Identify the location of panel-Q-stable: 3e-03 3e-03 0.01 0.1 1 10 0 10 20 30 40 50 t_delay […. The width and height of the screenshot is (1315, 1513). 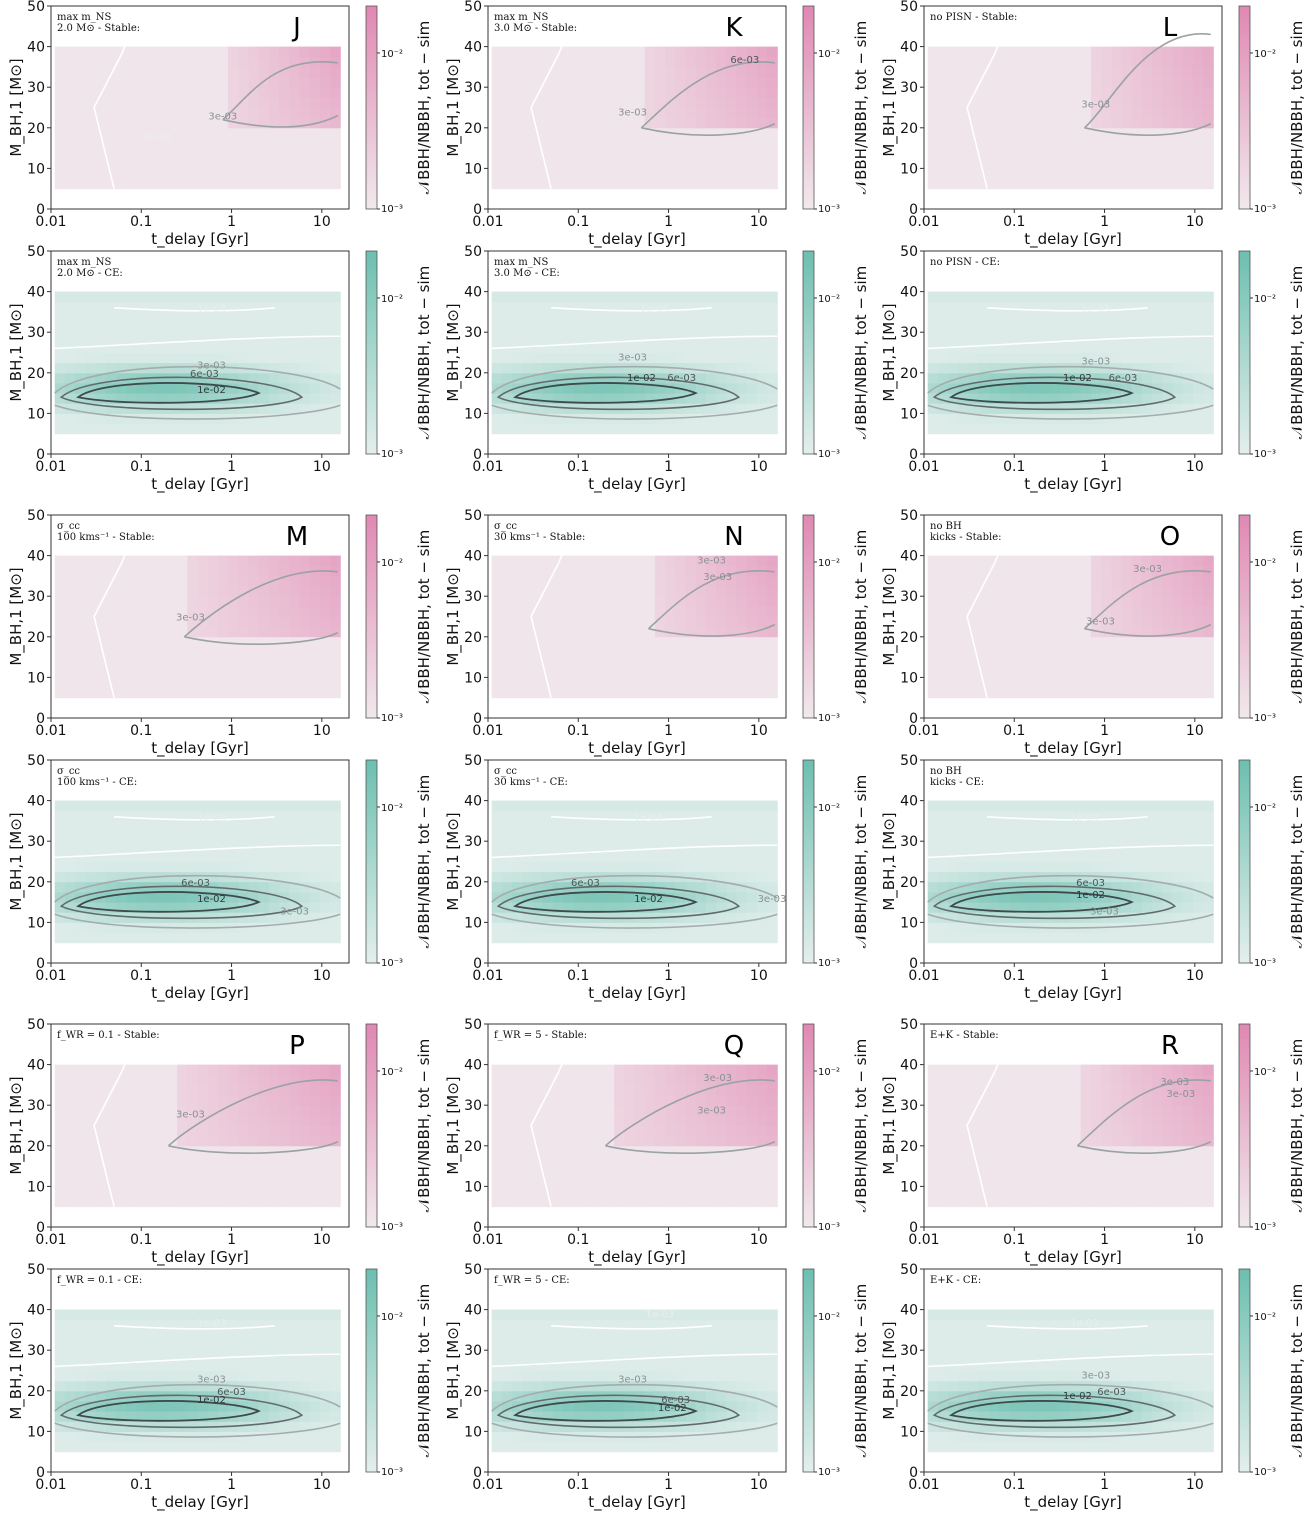
(657, 1142).